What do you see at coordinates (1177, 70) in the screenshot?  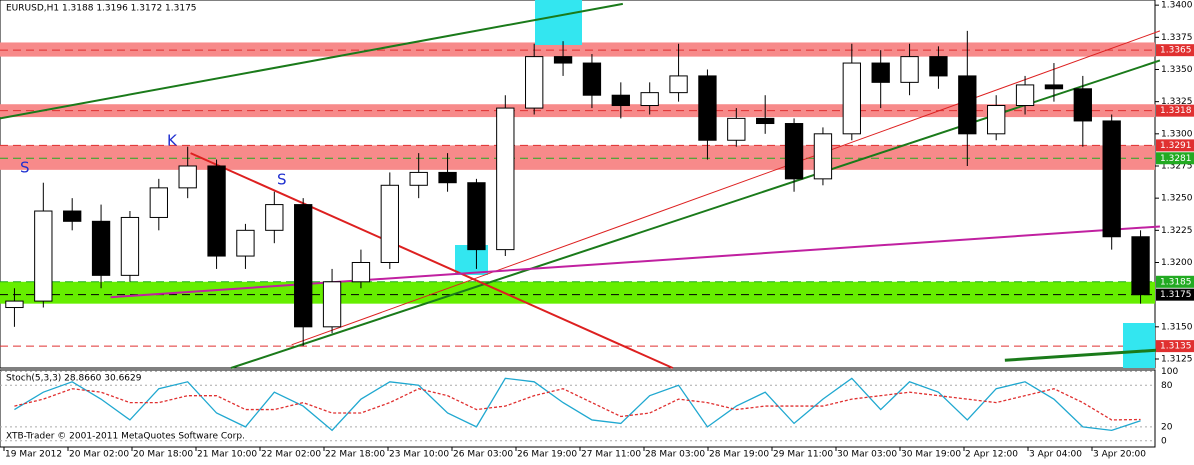 I see `y-tick-label: 1.3350` at bounding box center [1177, 70].